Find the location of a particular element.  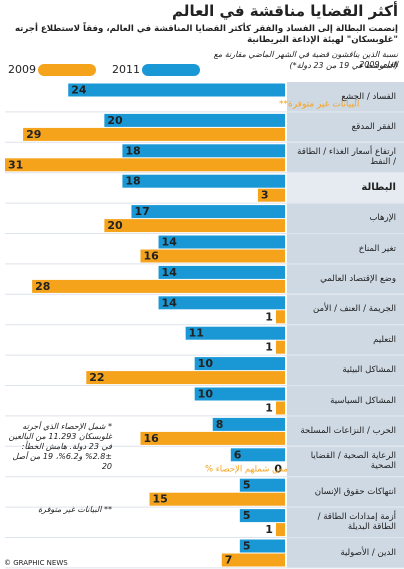

category-label: الحرب / النزاعات المسلحة is located at coordinates (348, 431).